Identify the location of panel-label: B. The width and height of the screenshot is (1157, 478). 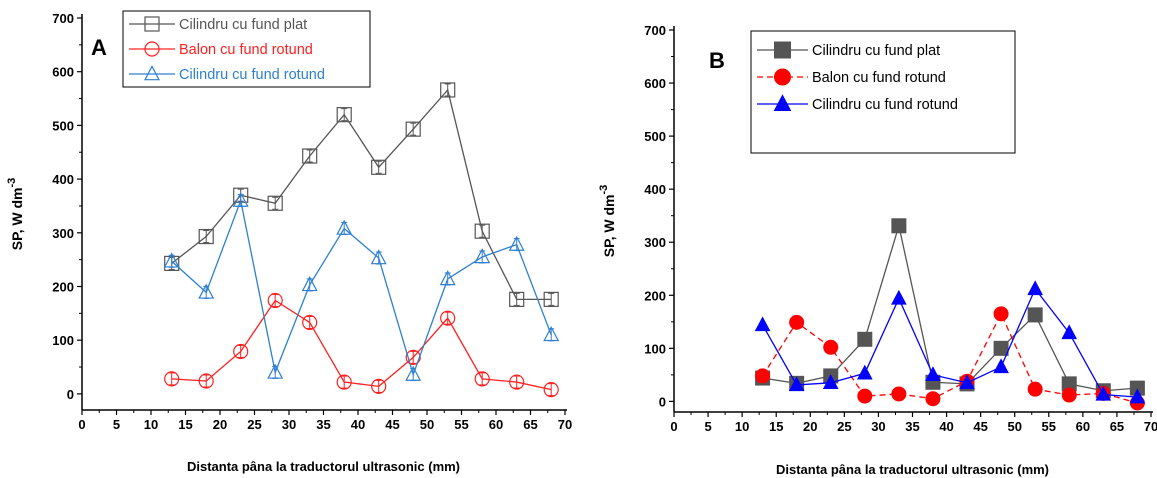
(717, 60).